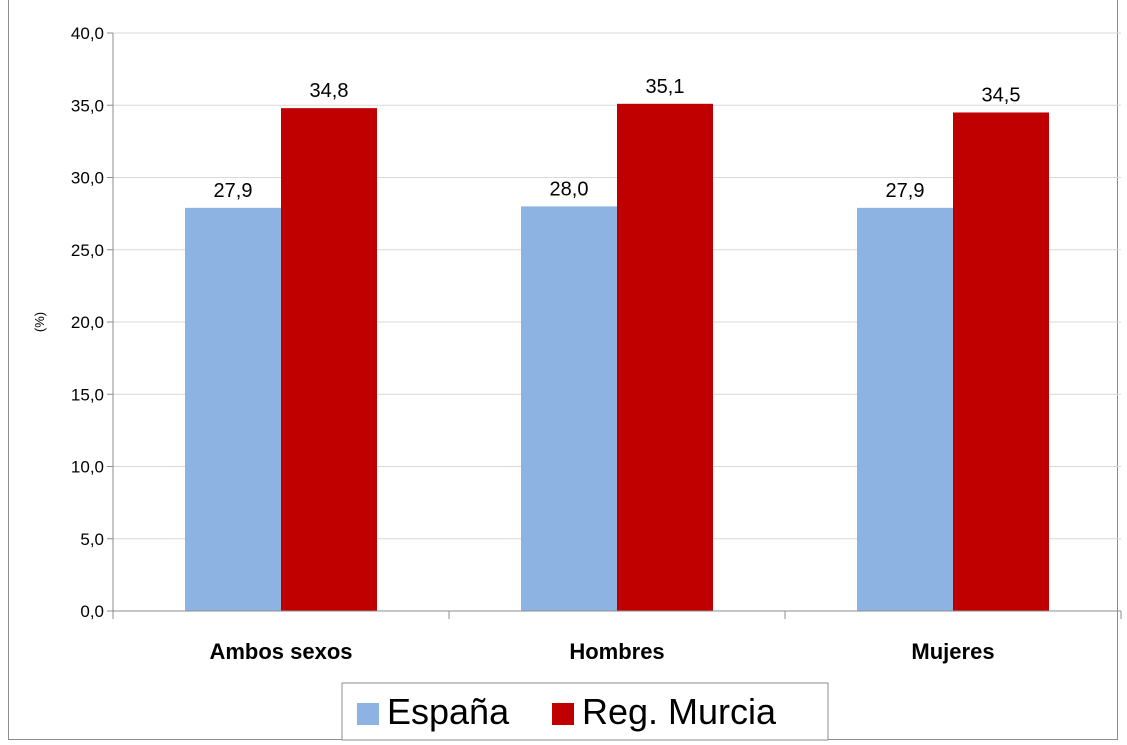 The height and width of the screenshot is (745, 1127). Describe the element at coordinates (87, 178) in the screenshot. I see `y-tick-label: 30,0` at that location.